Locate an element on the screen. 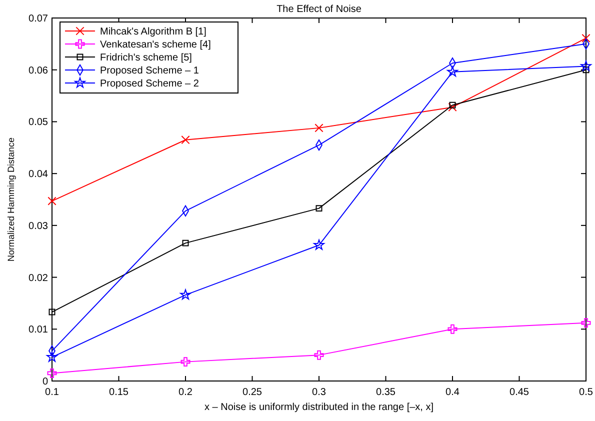 This screenshot has width=595, height=421. legend-label: Mihcak's Algorithm B [1] is located at coordinates (153, 32).